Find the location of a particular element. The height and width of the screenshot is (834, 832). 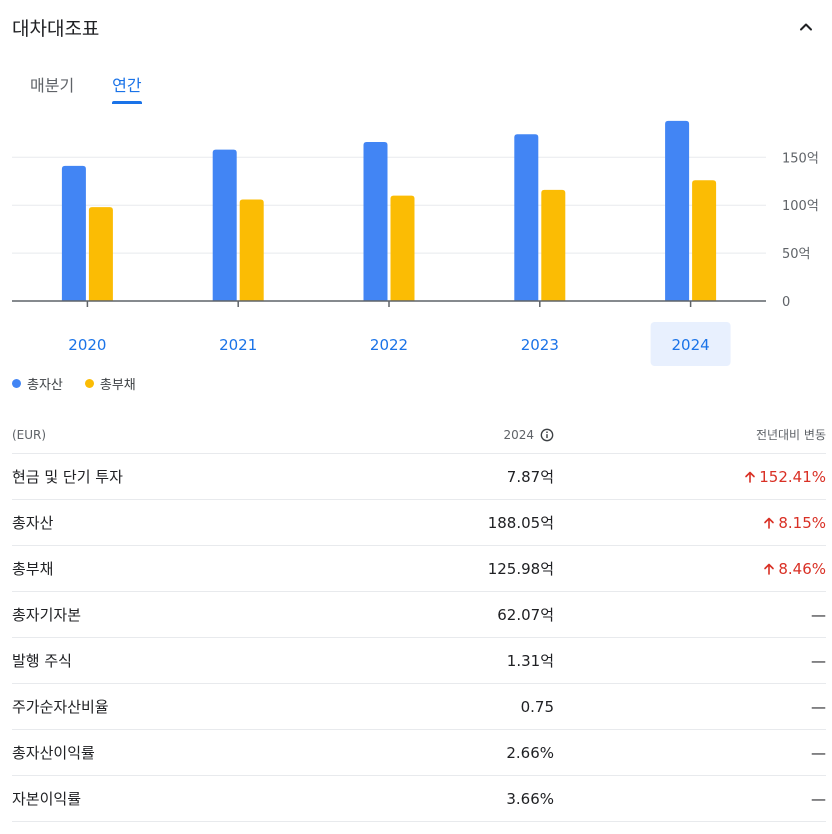

table-header-row: (EUR) 2024 전년대비 변동 is located at coordinates (419, 435).